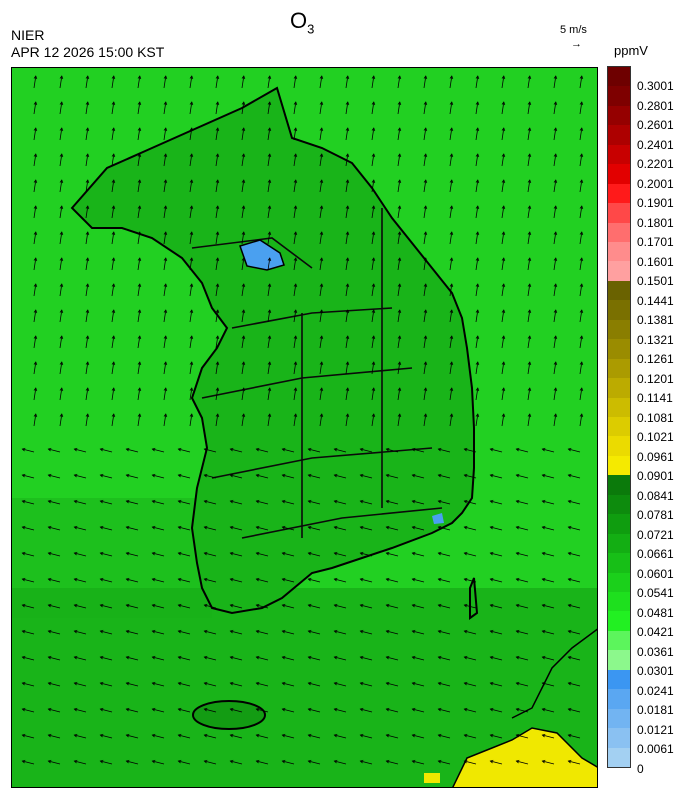 This screenshot has width=692, height=798. I want to click on colorbar-tick-label: 0.0841, so click(655, 495).